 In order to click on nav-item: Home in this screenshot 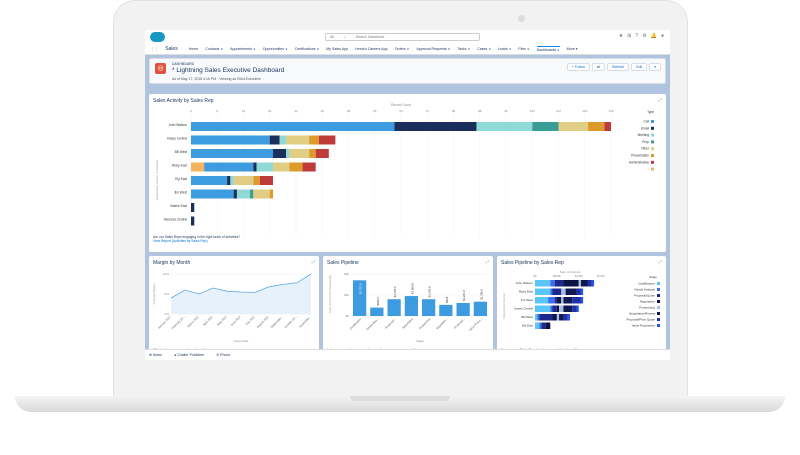, I will do `click(193, 49)`.